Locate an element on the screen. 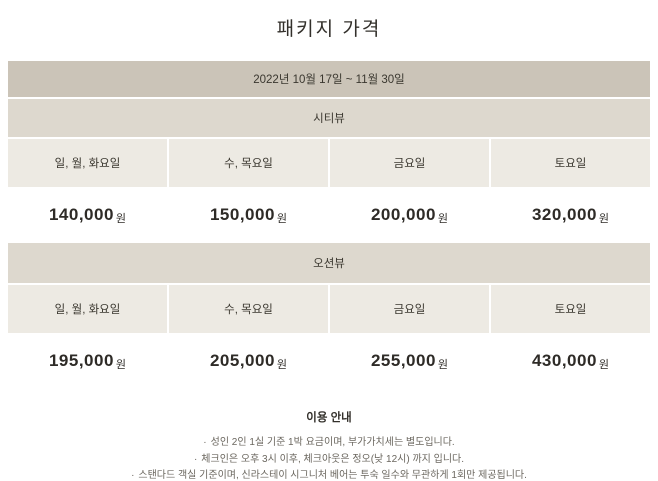  price-cell: 195,000 원 is located at coordinates (87, 361).